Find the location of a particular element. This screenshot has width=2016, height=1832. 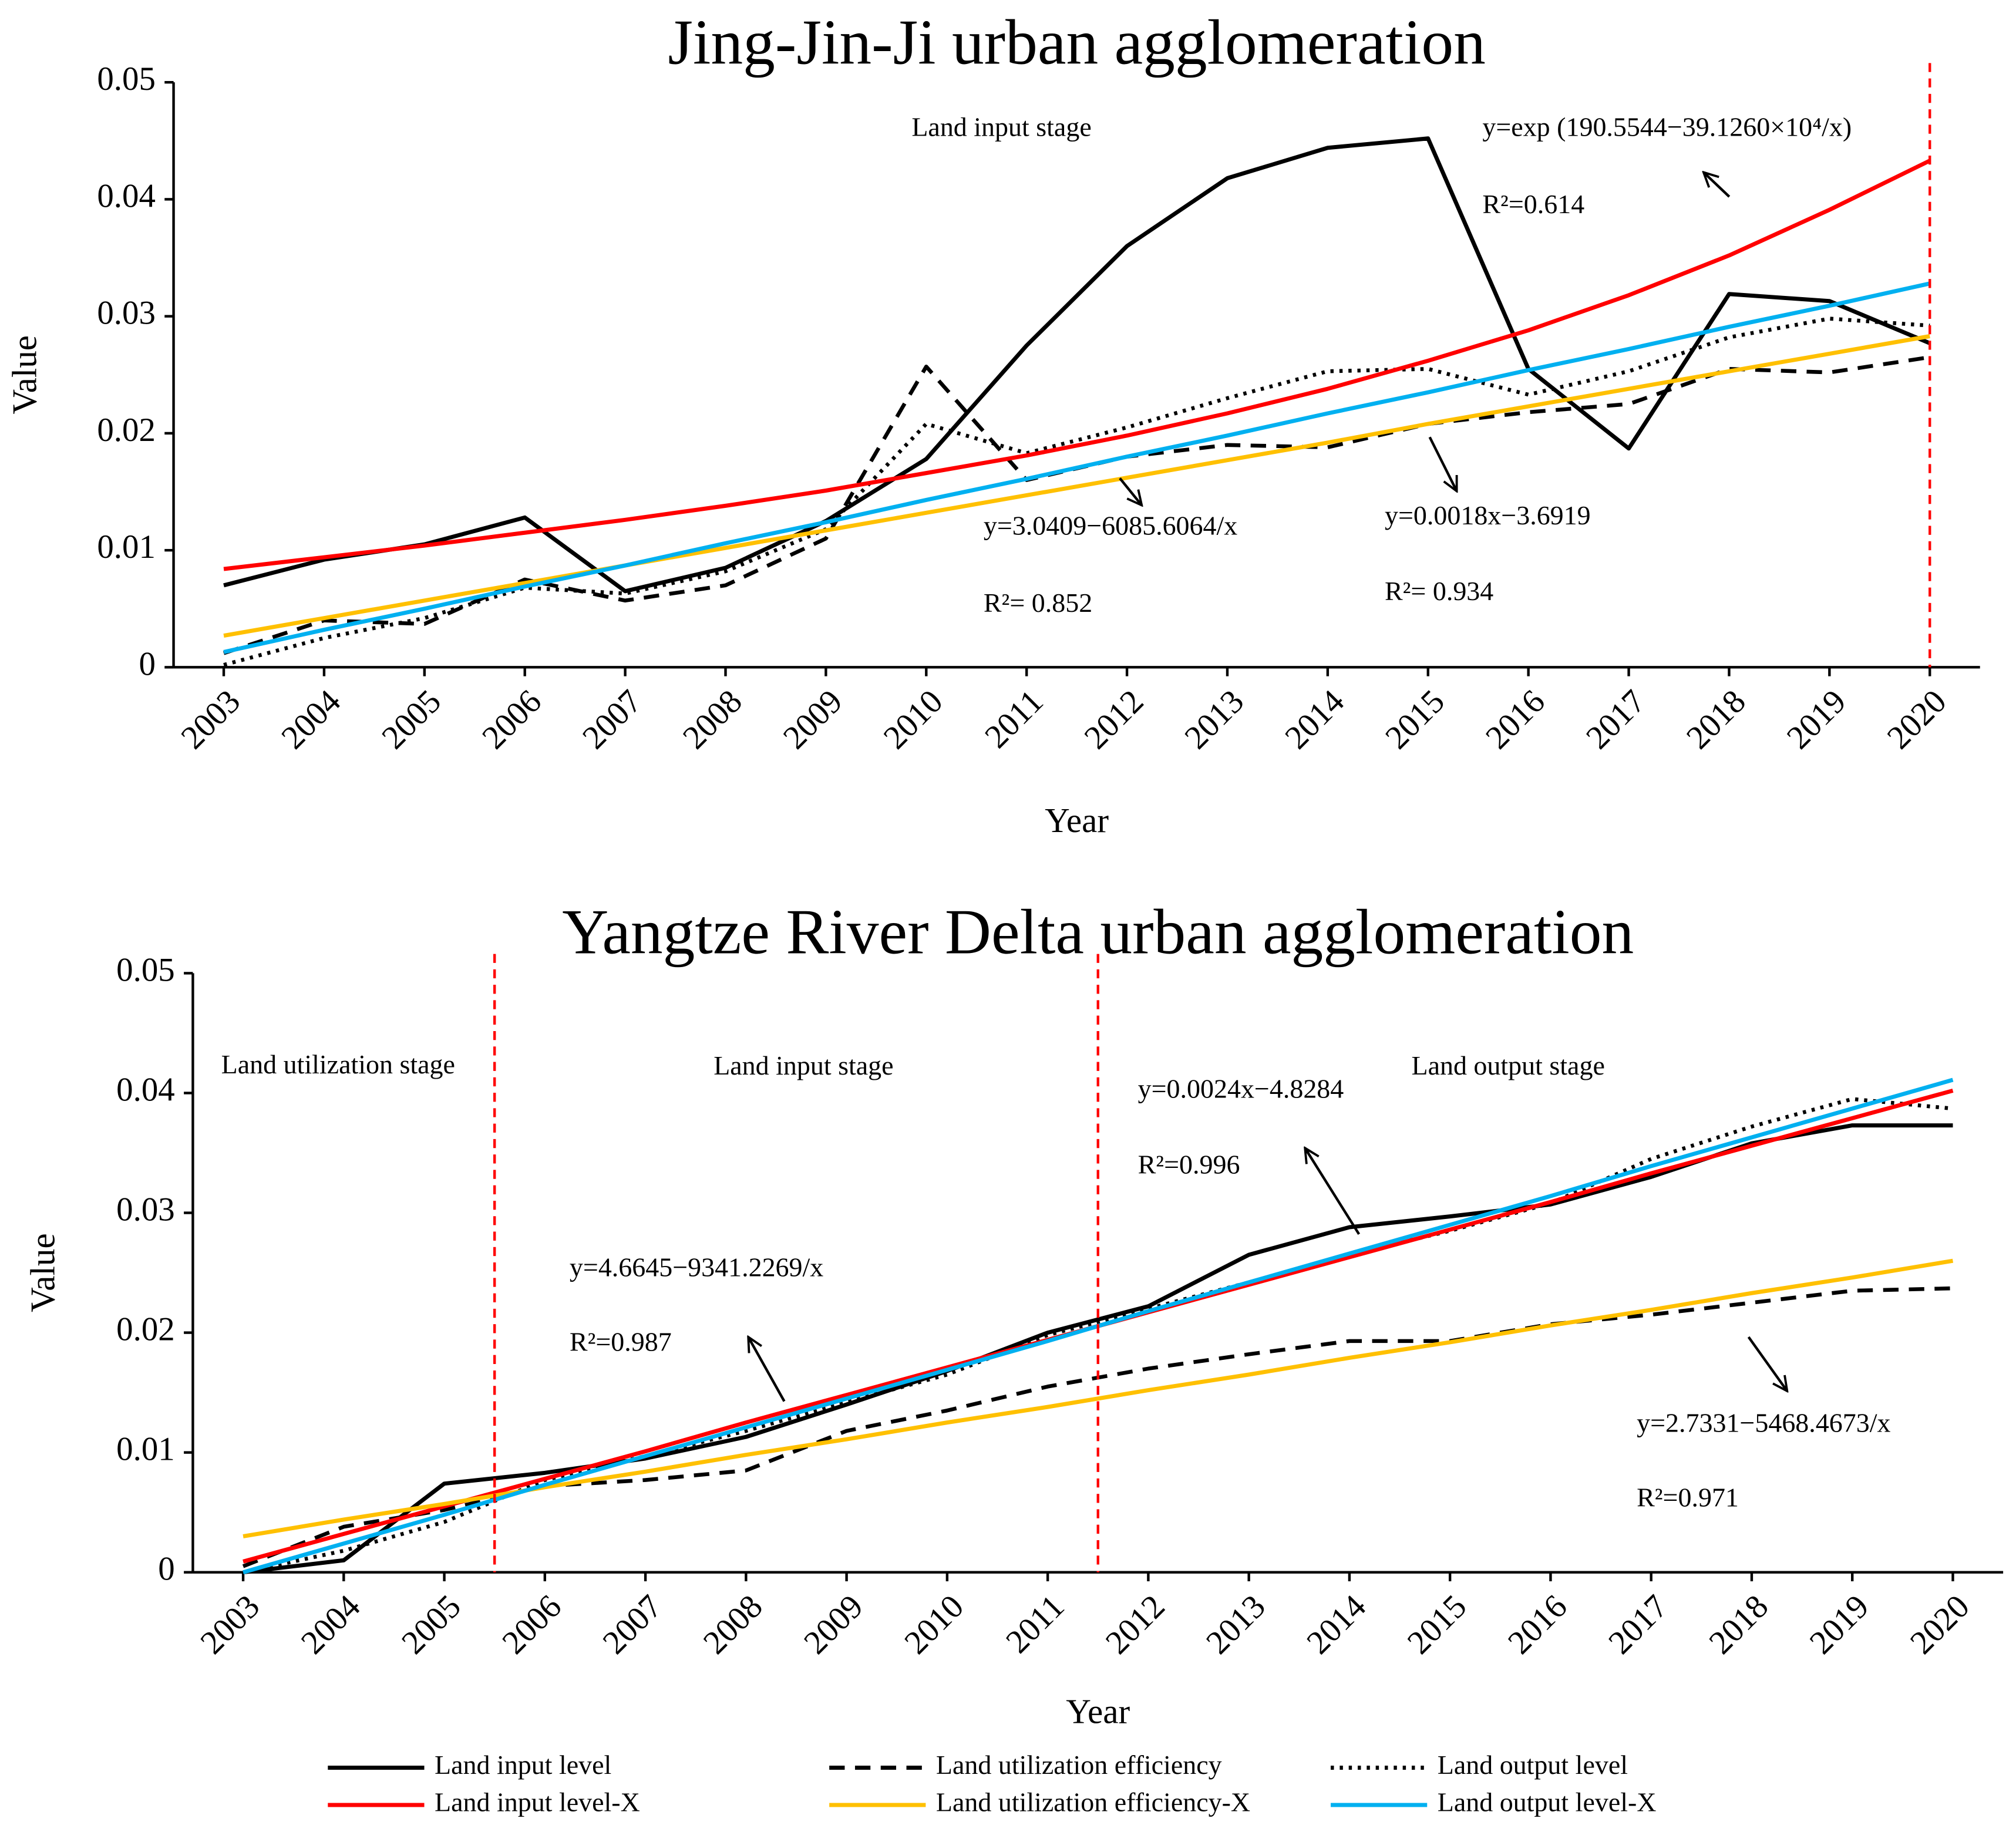

annotation: Land utilization stage is located at coordinates (338, 1064).